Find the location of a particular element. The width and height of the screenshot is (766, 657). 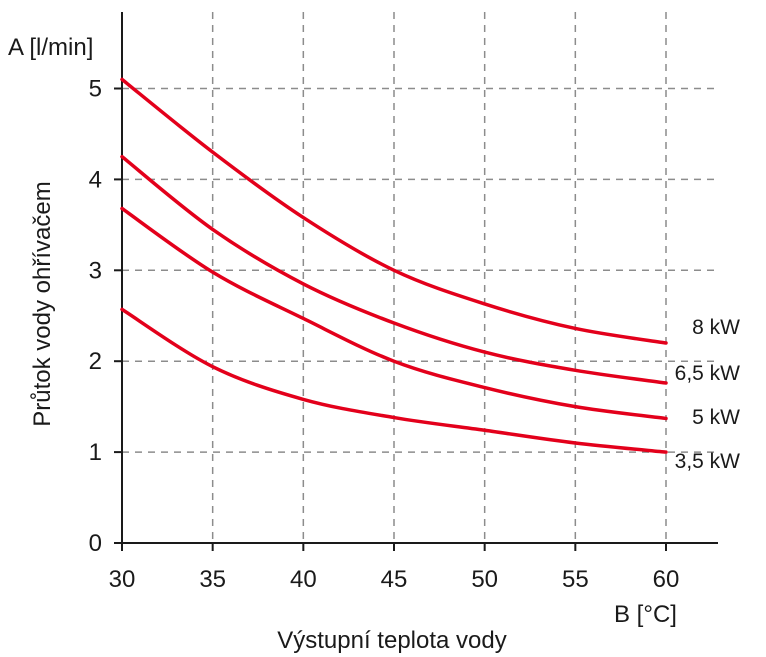

y-tick-label: 0 is located at coordinates (95, 543).